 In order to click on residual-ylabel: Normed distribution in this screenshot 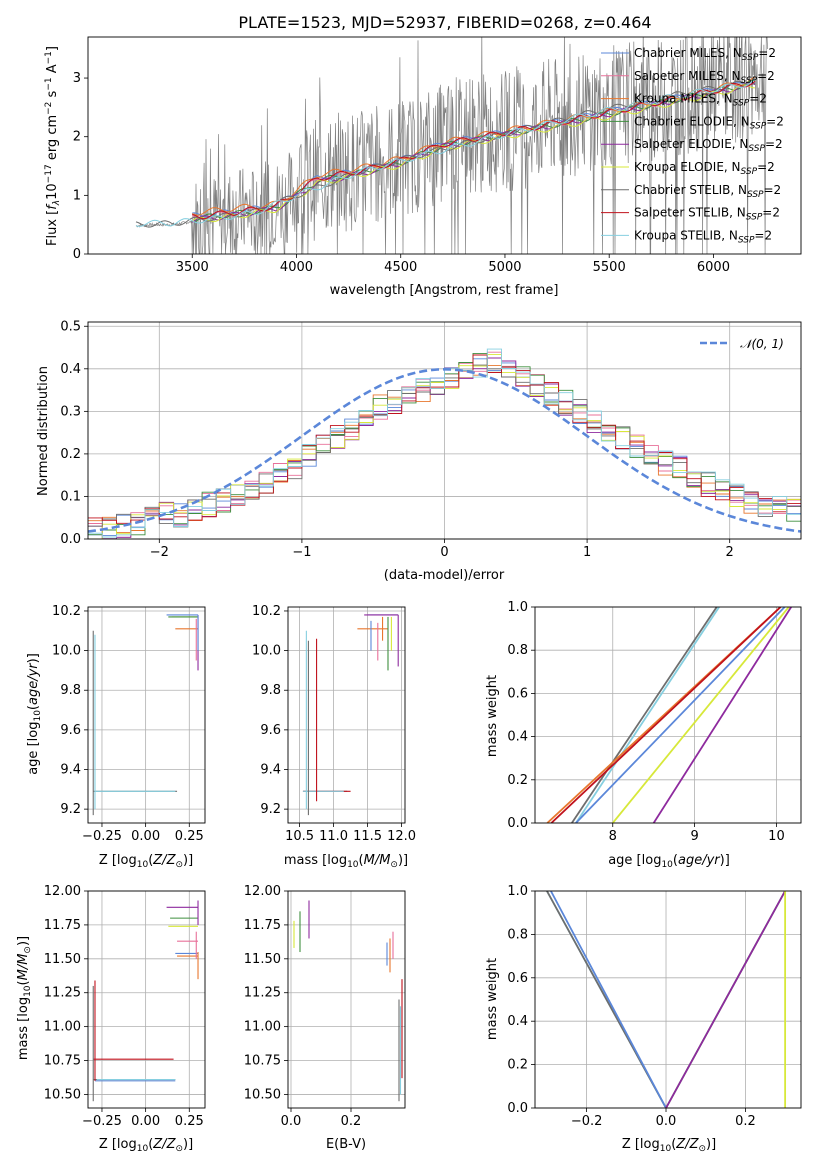, I will do `click(43, 431)`.